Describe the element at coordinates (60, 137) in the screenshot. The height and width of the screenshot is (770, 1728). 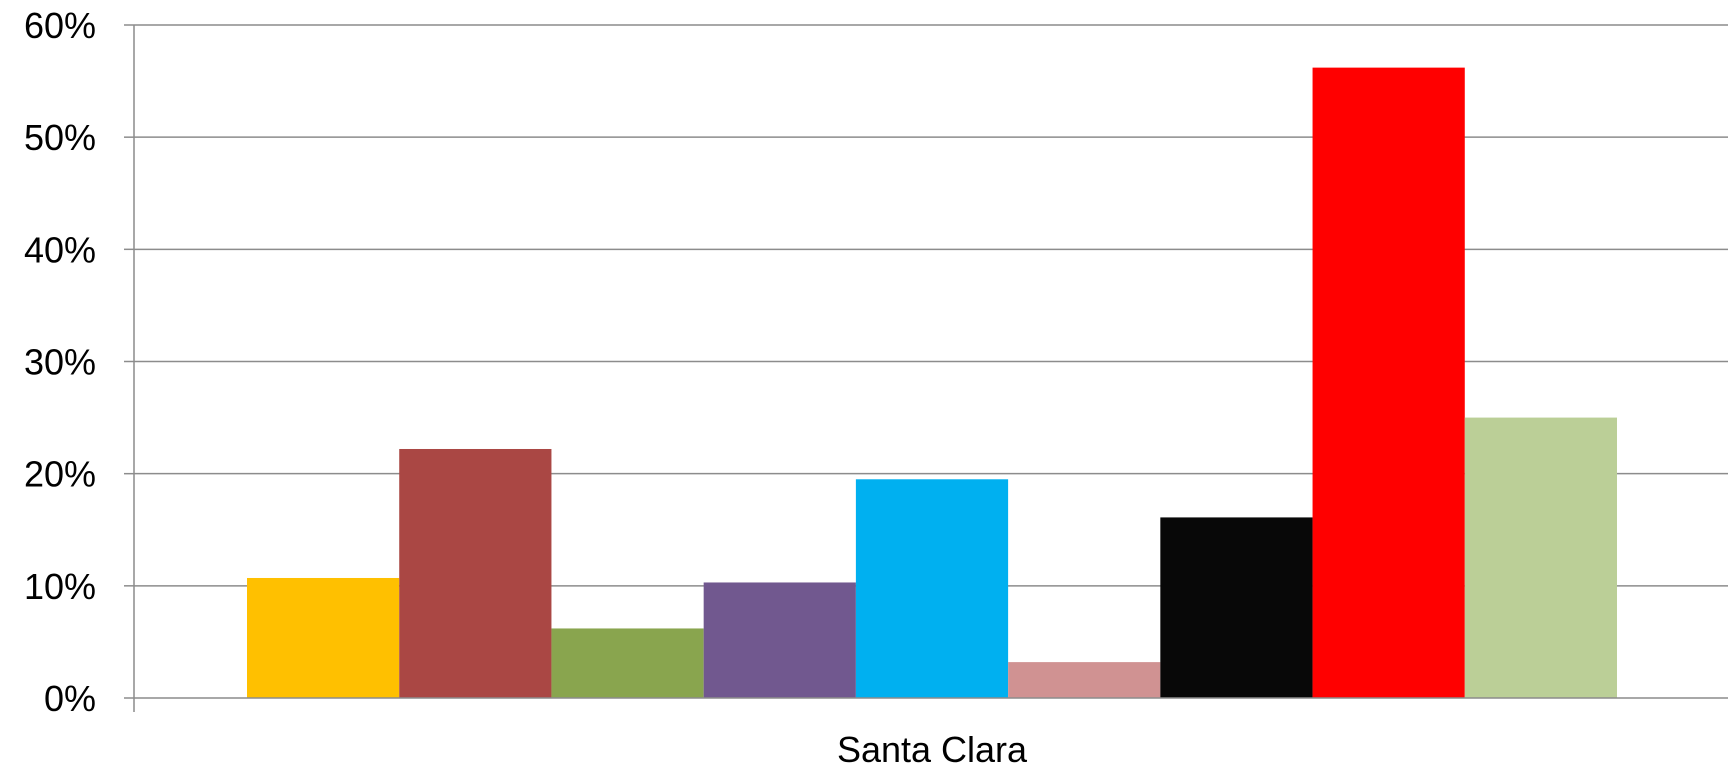
I see `y-tick-label: 50%` at that location.